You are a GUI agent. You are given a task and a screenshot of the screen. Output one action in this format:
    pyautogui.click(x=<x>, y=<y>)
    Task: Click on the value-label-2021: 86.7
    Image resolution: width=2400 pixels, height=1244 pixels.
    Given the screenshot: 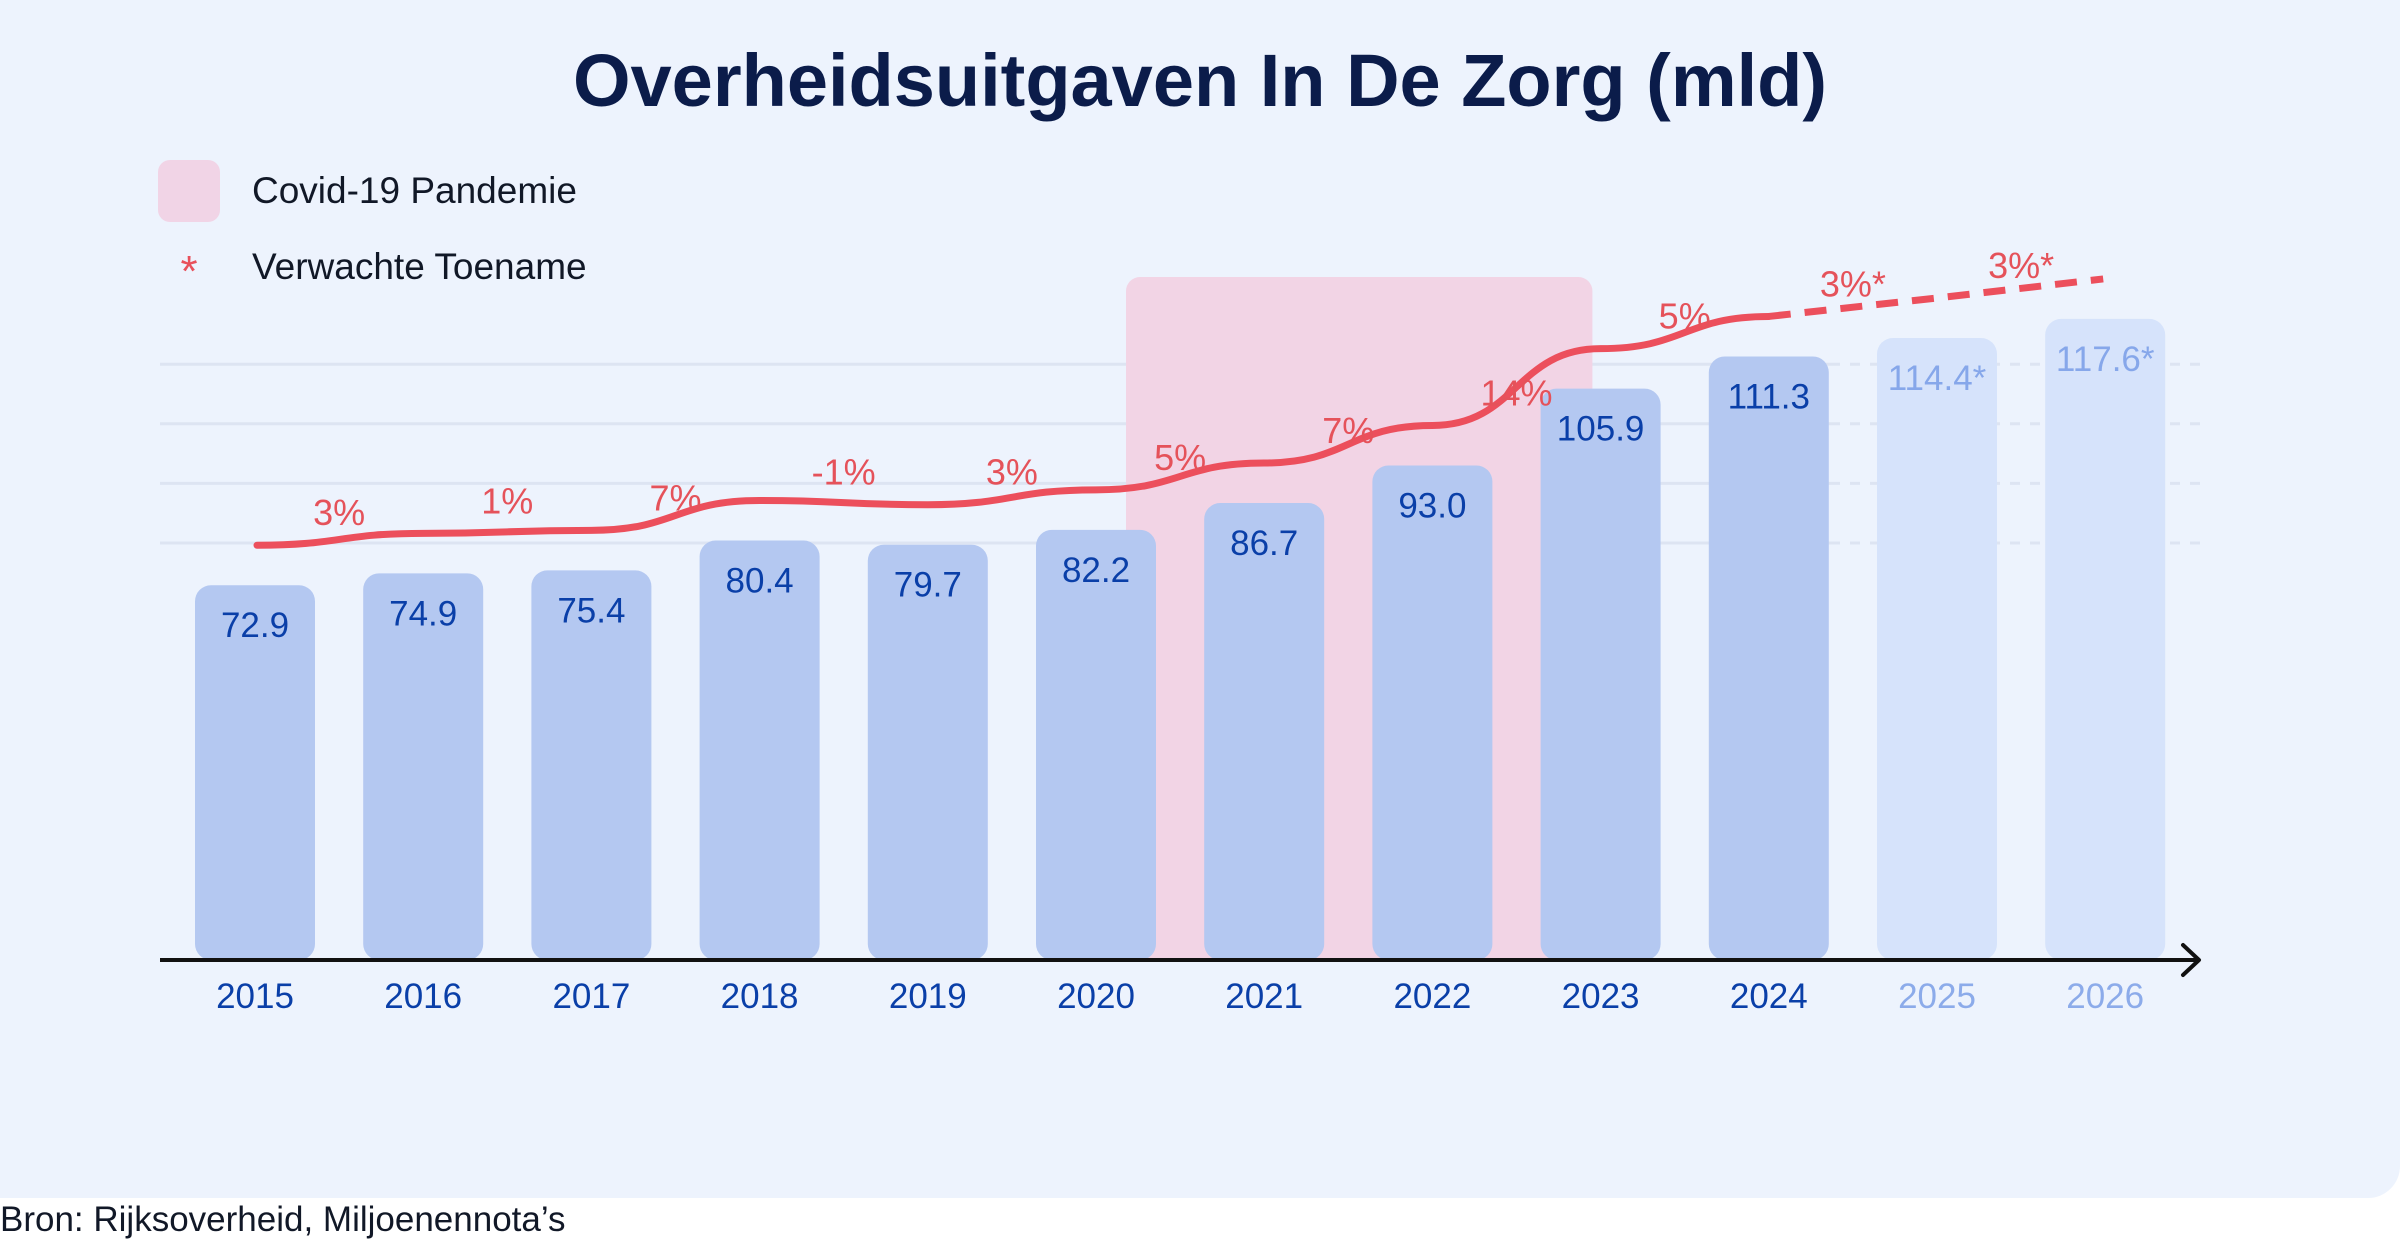 What is the action you would take?
    pyautogui.click(x=1264, y=543)
    